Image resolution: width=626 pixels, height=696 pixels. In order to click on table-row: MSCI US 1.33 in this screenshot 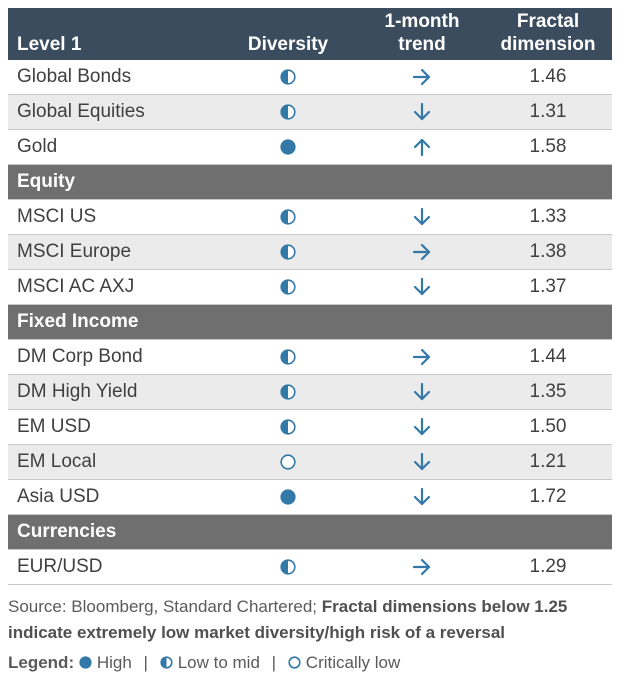, I will do `click(310, 217)`.